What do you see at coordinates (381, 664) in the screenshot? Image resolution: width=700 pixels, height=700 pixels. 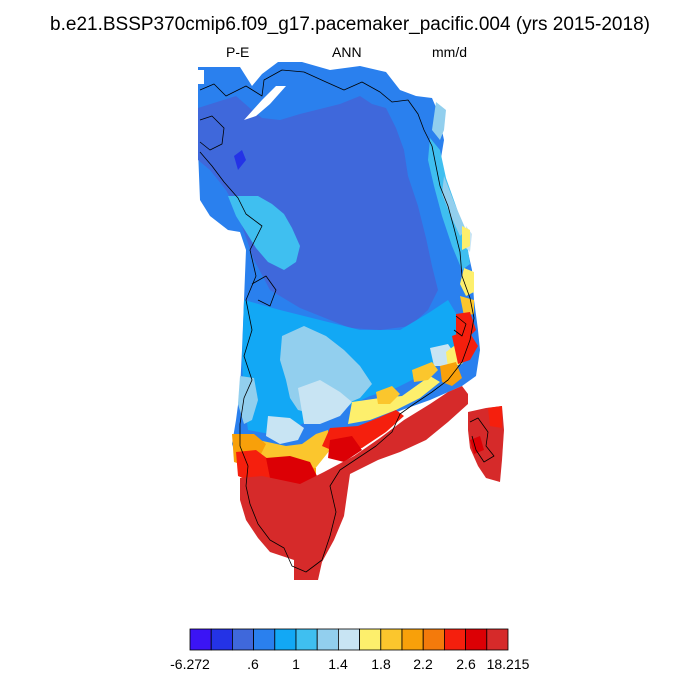 I see `colorbar-label: 1.8` at bounding box center [381, 664].